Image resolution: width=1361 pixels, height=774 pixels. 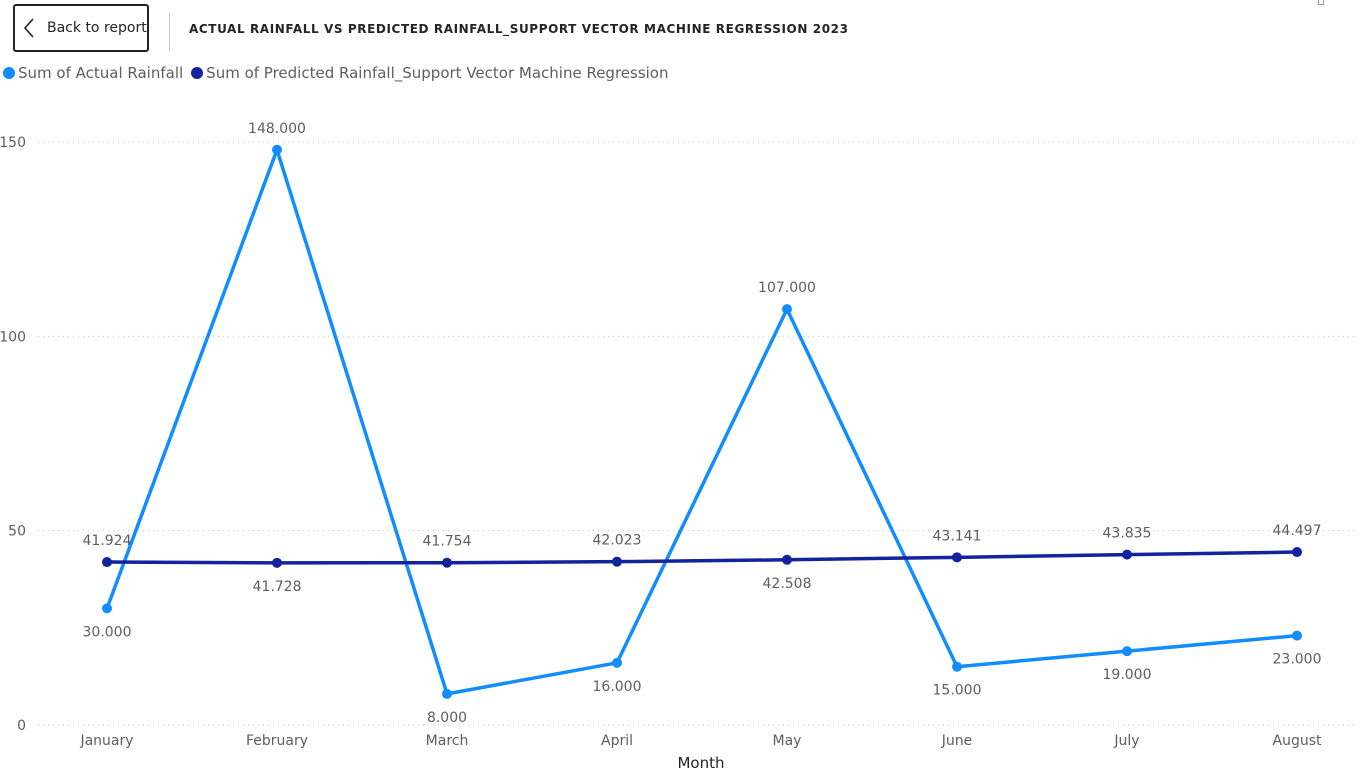 What do you see at coordinates (107, 541) in the screenshot?
I see `data-label-predicted: 41.924` at bounding box center [107, 541].